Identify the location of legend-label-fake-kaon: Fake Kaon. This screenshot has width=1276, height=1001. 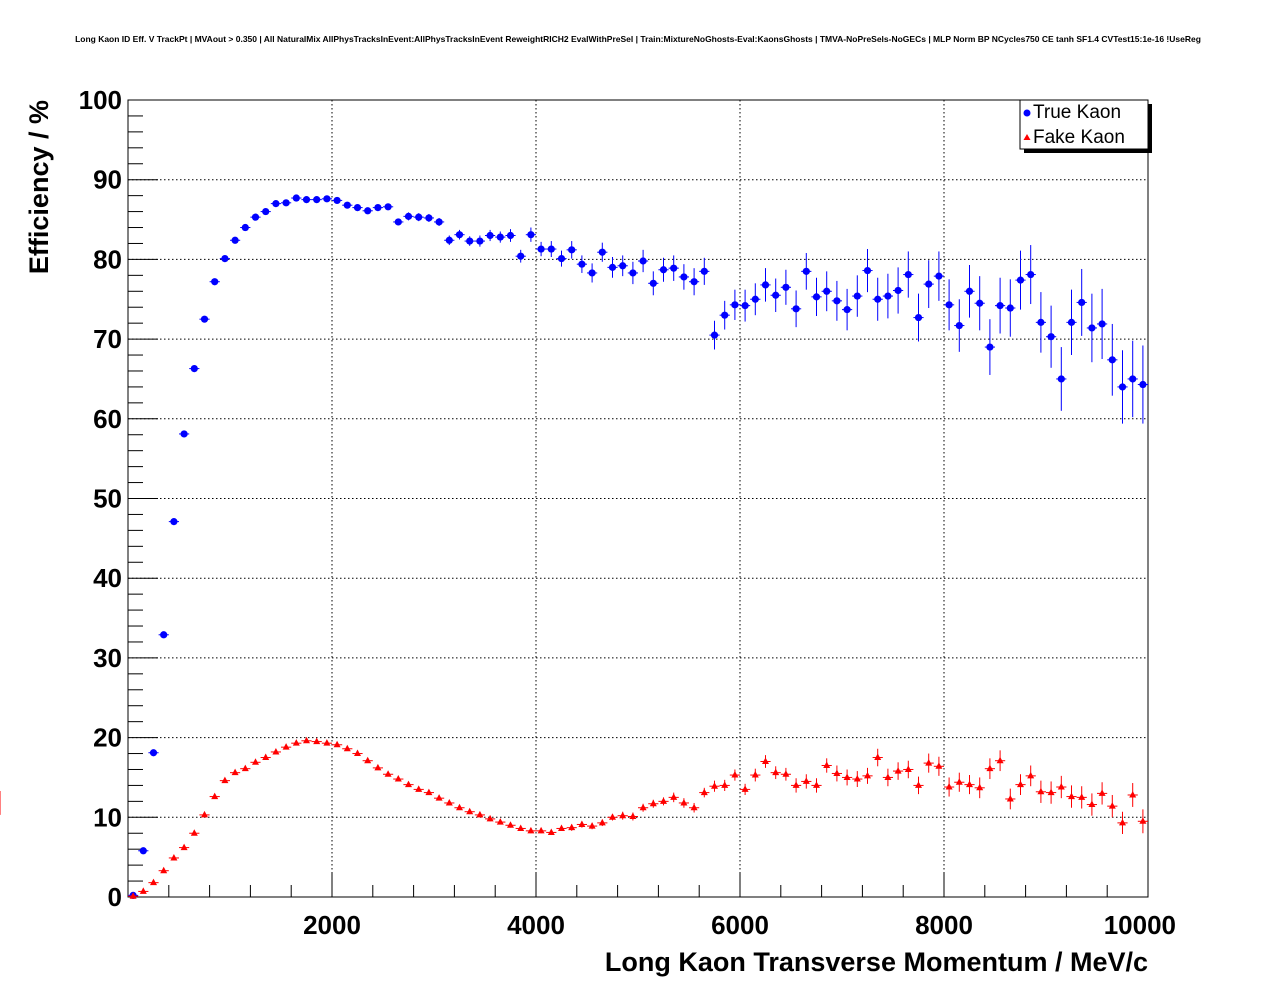
(1079, 137).